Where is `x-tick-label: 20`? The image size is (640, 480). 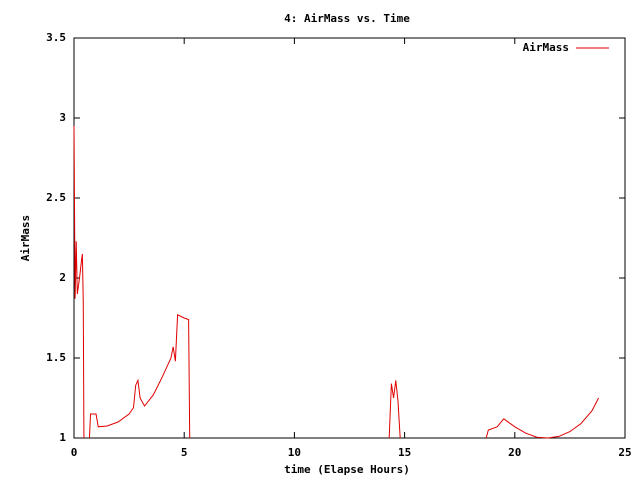
x-tick-label: 20 is located at coordinates (514, 452).